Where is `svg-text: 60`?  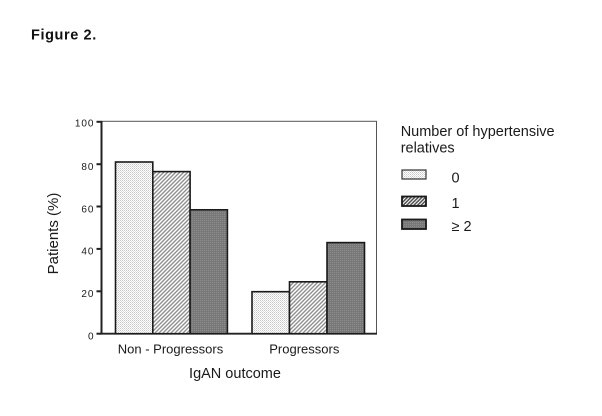
svg-text: 60 is located at coordinates (87, 209).